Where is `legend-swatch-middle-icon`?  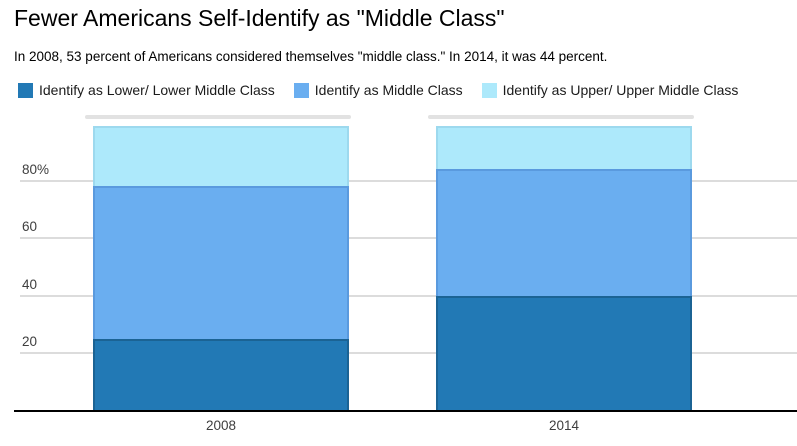
legend-swatch-middle-icon is located at coordinates (301, 90).